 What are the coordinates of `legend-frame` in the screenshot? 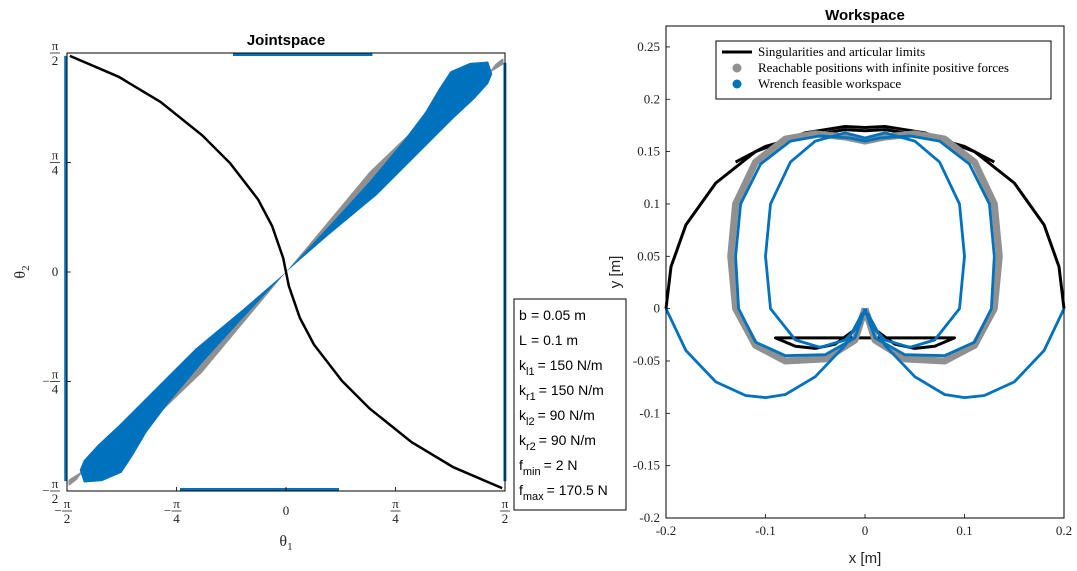 It's located at (883, 70).